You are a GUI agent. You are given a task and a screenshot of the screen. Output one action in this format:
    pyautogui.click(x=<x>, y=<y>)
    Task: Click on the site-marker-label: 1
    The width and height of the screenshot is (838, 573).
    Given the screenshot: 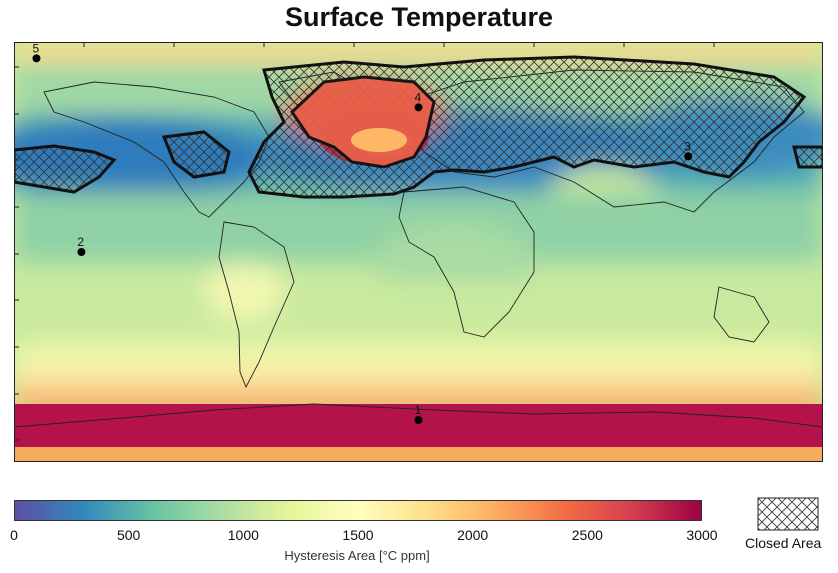 What is the action you would take?
    pyautogui.click(x=418, y=410)
    